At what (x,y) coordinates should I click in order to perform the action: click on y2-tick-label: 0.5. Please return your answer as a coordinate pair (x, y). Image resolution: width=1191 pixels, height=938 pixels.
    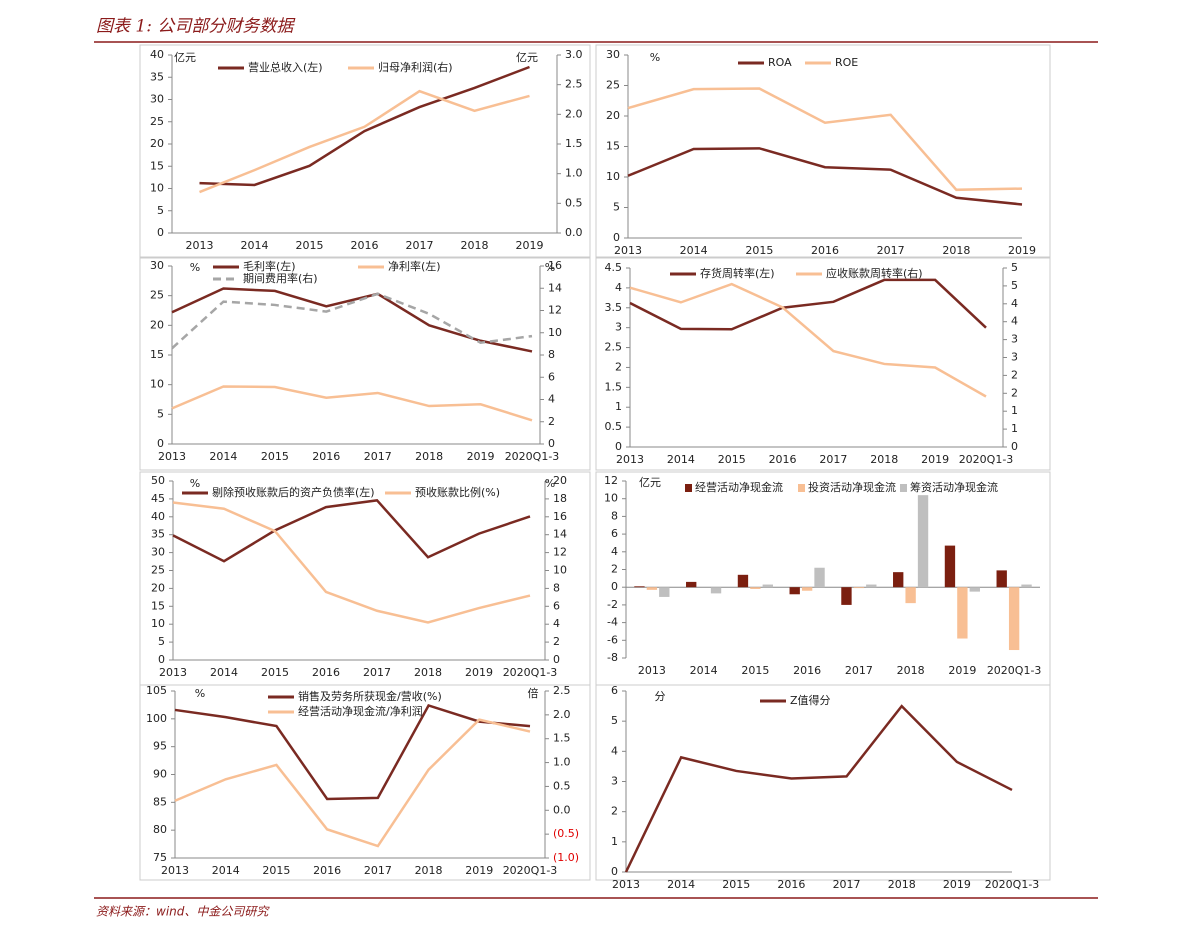
    Looking at the image, I should click on (562, 785).